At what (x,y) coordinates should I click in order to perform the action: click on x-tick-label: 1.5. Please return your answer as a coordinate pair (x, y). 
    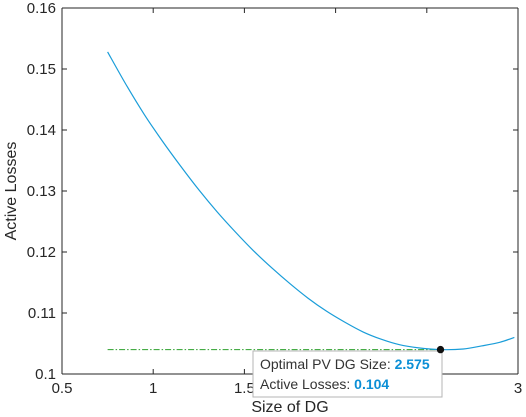
    Looking at the image, I should click on (244, 388).